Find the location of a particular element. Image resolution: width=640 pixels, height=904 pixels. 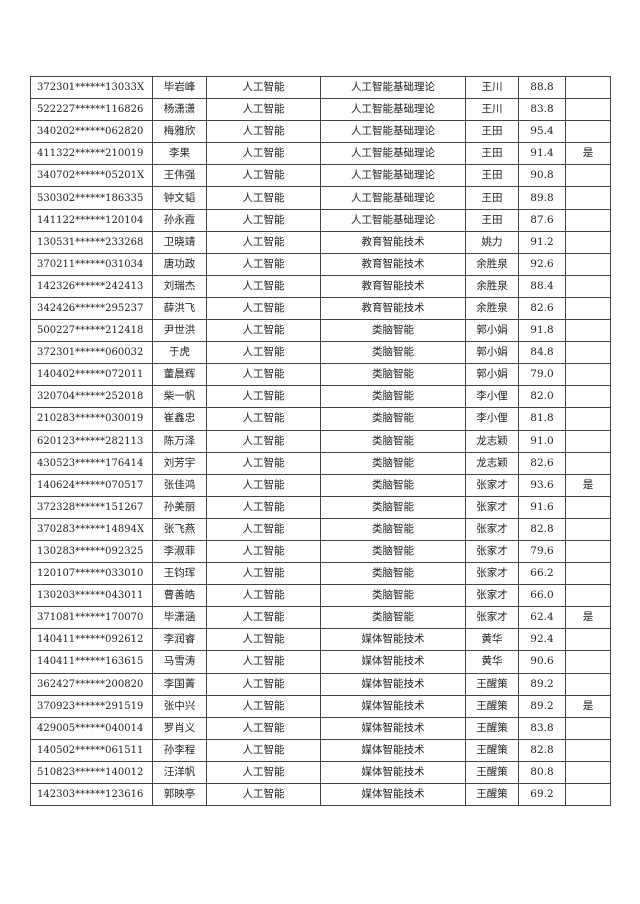

table-row: 340202******062820 梅雅欣 人工智能 人工智能基础理论 王田 95.4 is located at coordinates (320, 132).